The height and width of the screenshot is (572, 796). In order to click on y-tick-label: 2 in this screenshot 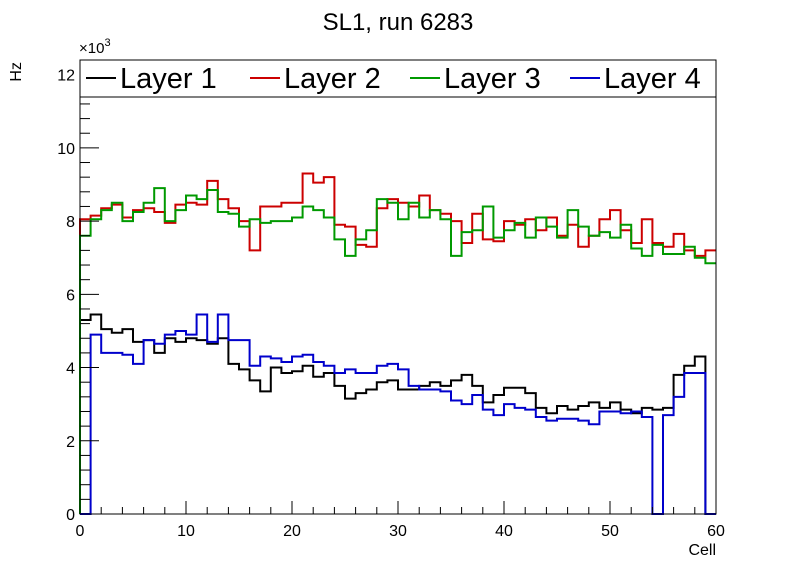, I will do `click(70, 442)`.